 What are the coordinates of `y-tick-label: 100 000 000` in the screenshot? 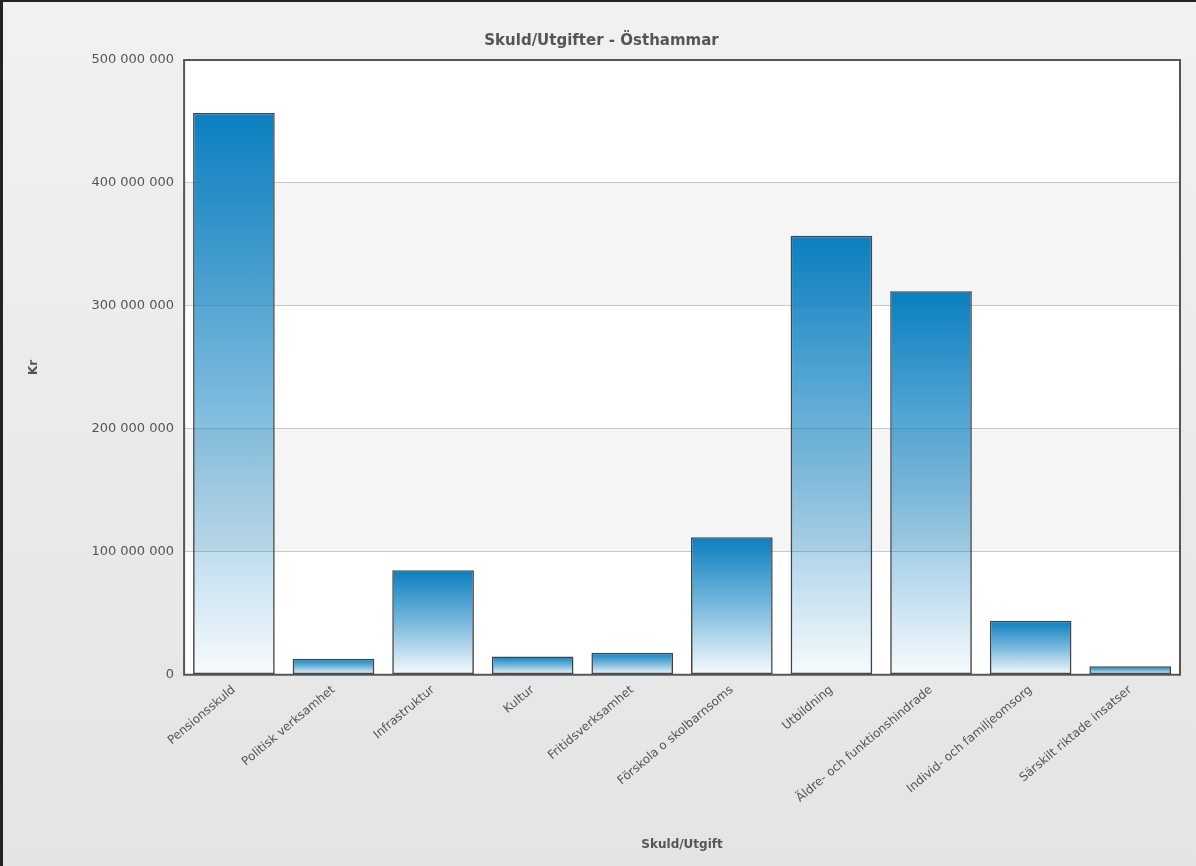 It's located at (133, 551).